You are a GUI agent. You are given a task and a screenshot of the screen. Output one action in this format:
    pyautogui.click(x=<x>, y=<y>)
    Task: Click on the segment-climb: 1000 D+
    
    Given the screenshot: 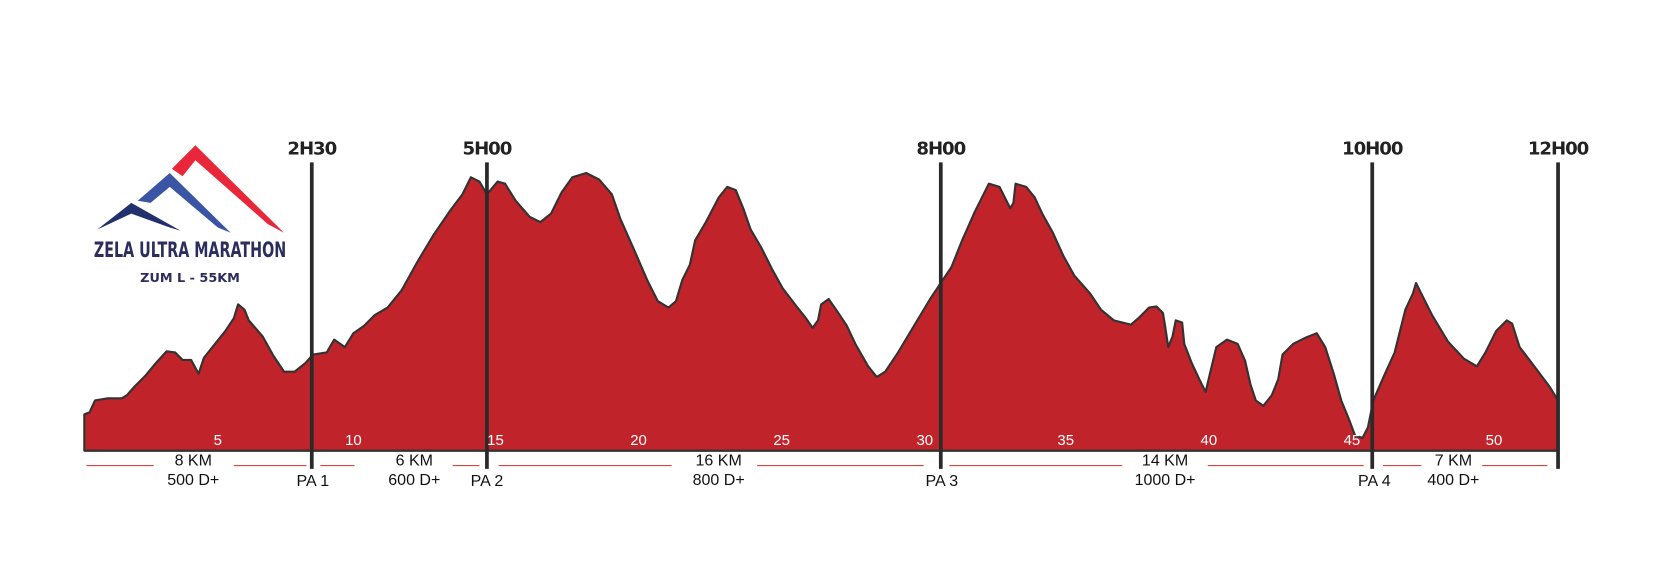 What is the action you would take?
    pyautogui.click(x=1165, y=480)
    